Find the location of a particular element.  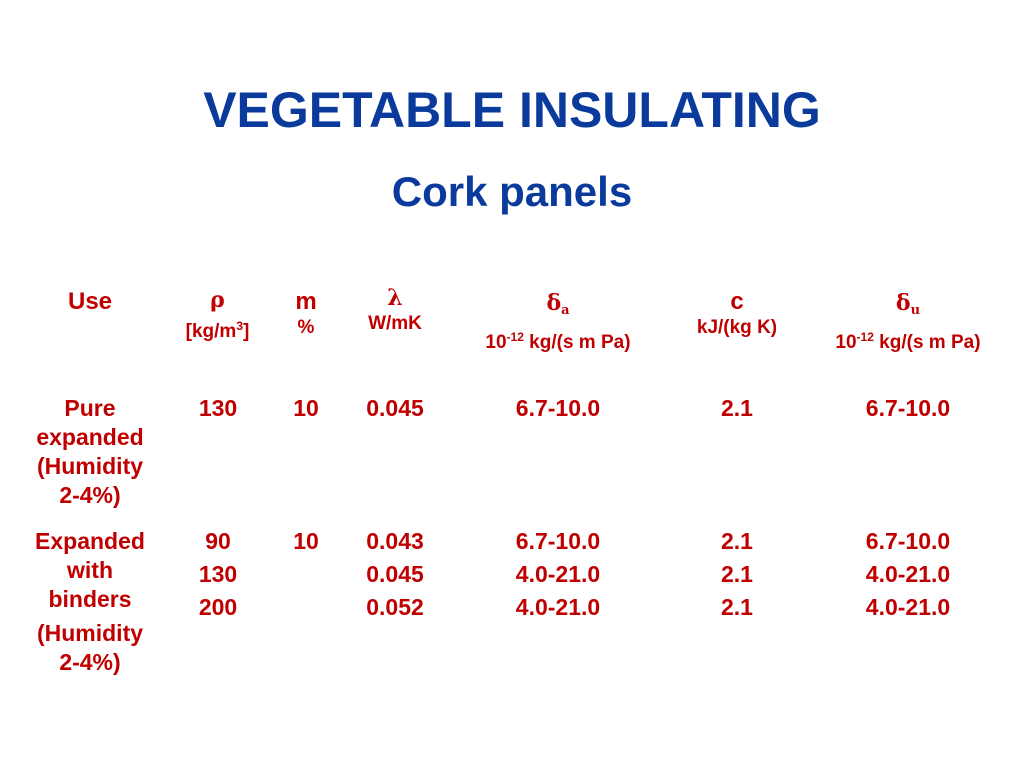

row-1-lambda: 0.045 is located at coordinates (395, 408).